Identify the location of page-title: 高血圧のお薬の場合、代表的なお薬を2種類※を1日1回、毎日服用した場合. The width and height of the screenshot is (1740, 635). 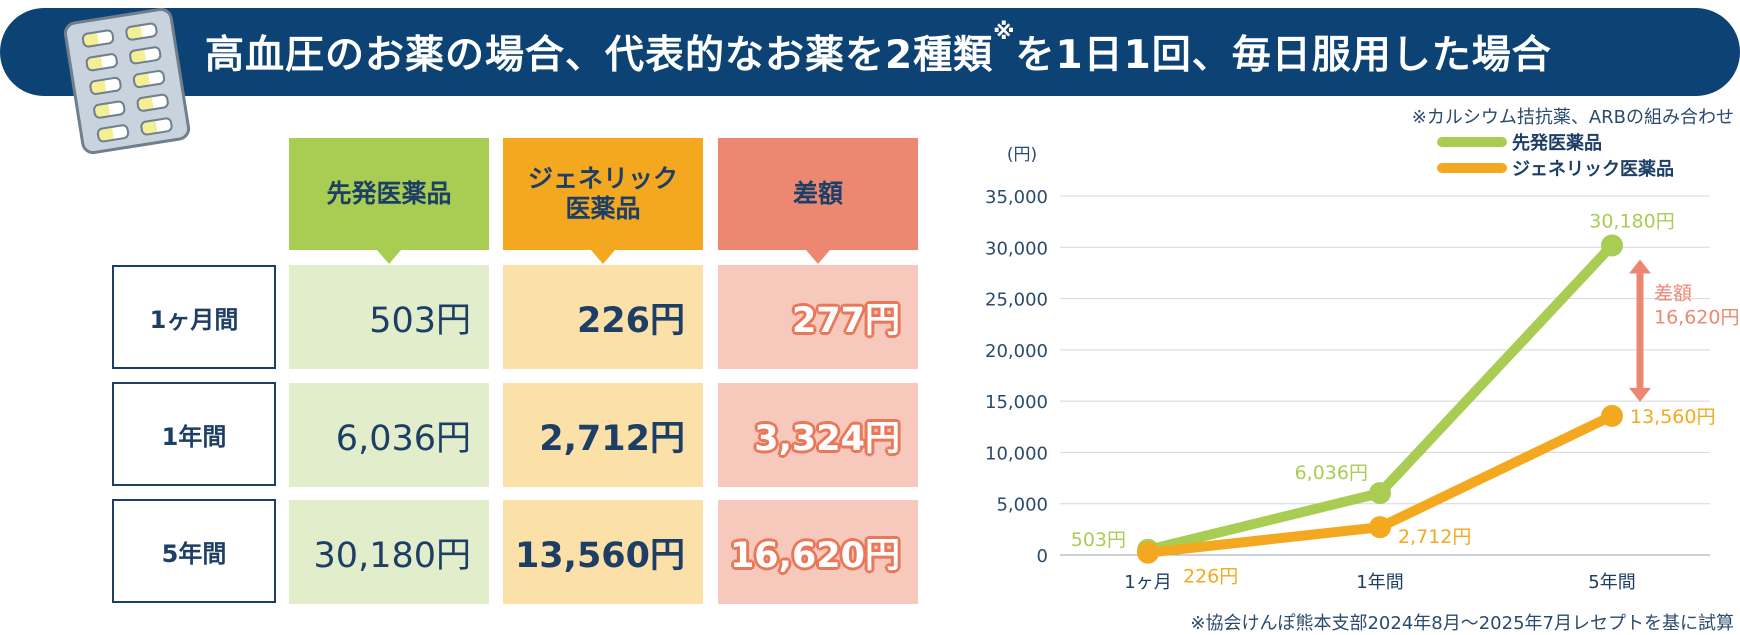
(878, 50).